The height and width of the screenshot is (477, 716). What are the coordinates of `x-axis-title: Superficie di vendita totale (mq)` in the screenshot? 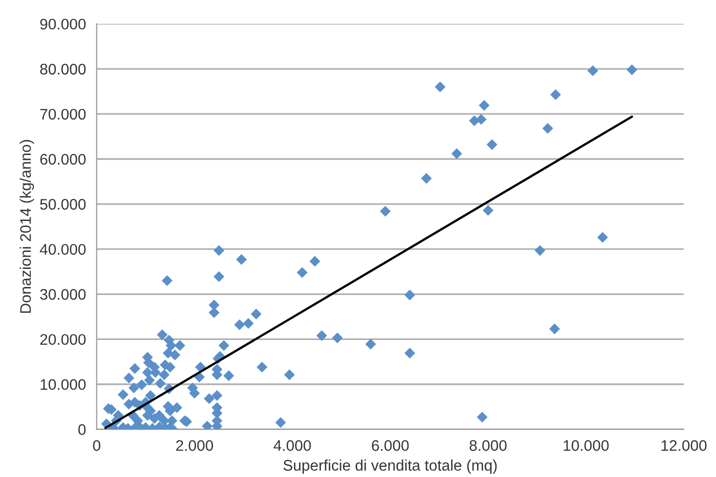 It's located at (390, 467).